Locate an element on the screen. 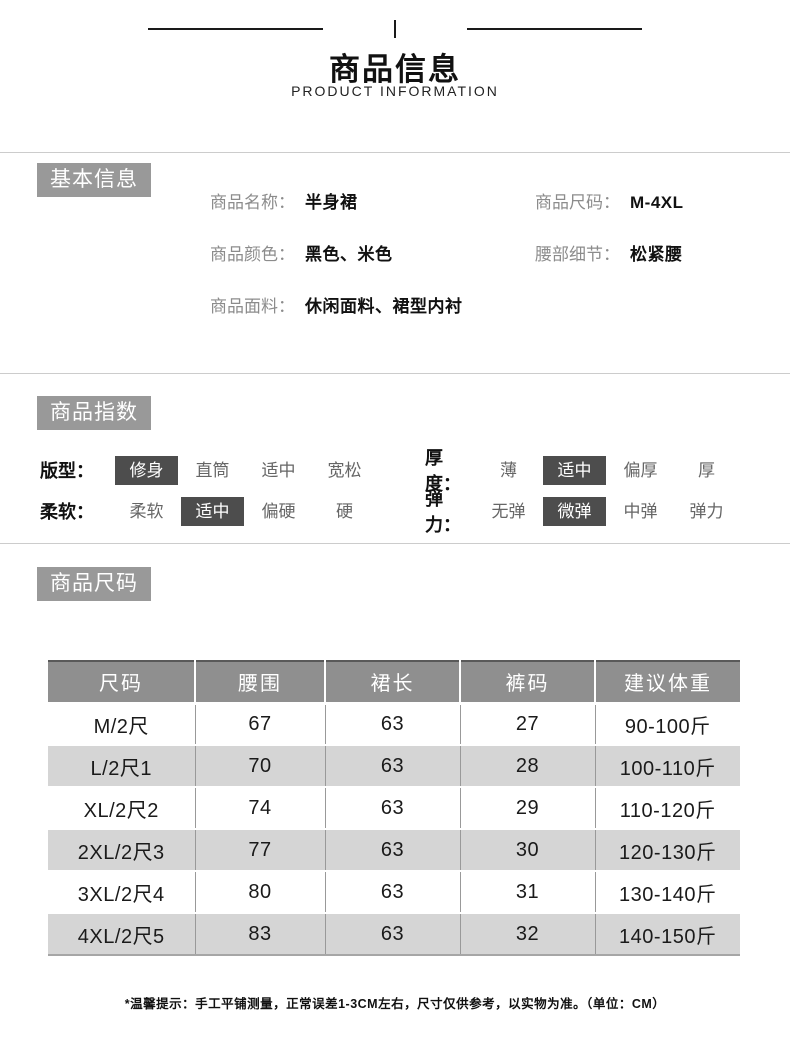 The image size is (790, 1045). index-option: 硬 is located at coordinates (344, 511).